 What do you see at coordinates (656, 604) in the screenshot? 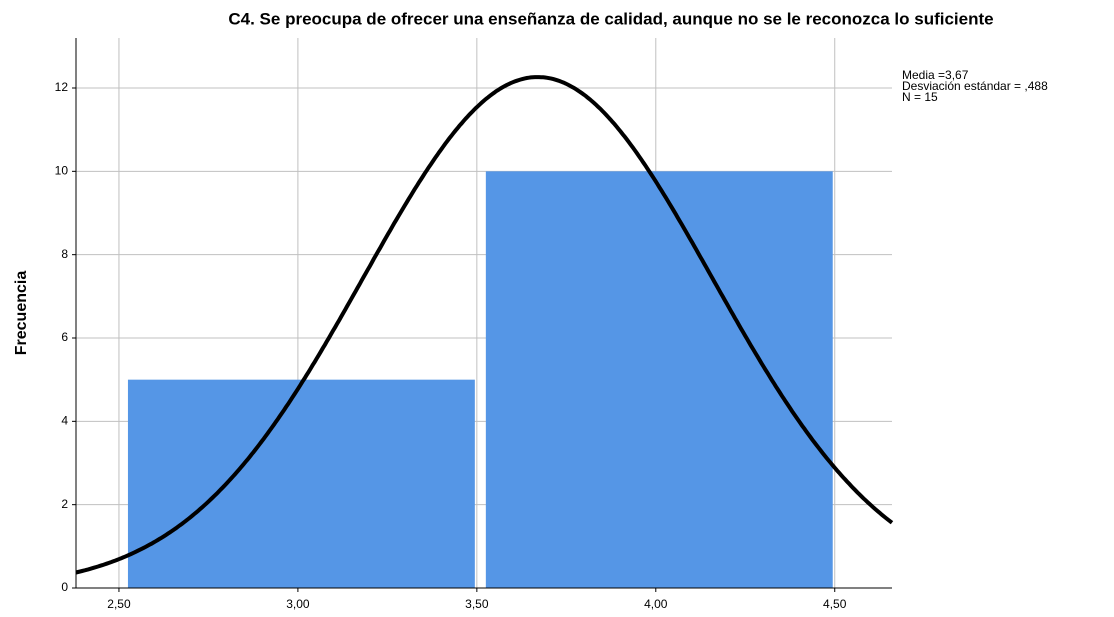
I see `x-tick-label: 4,00` at bounding box center [656, 604].